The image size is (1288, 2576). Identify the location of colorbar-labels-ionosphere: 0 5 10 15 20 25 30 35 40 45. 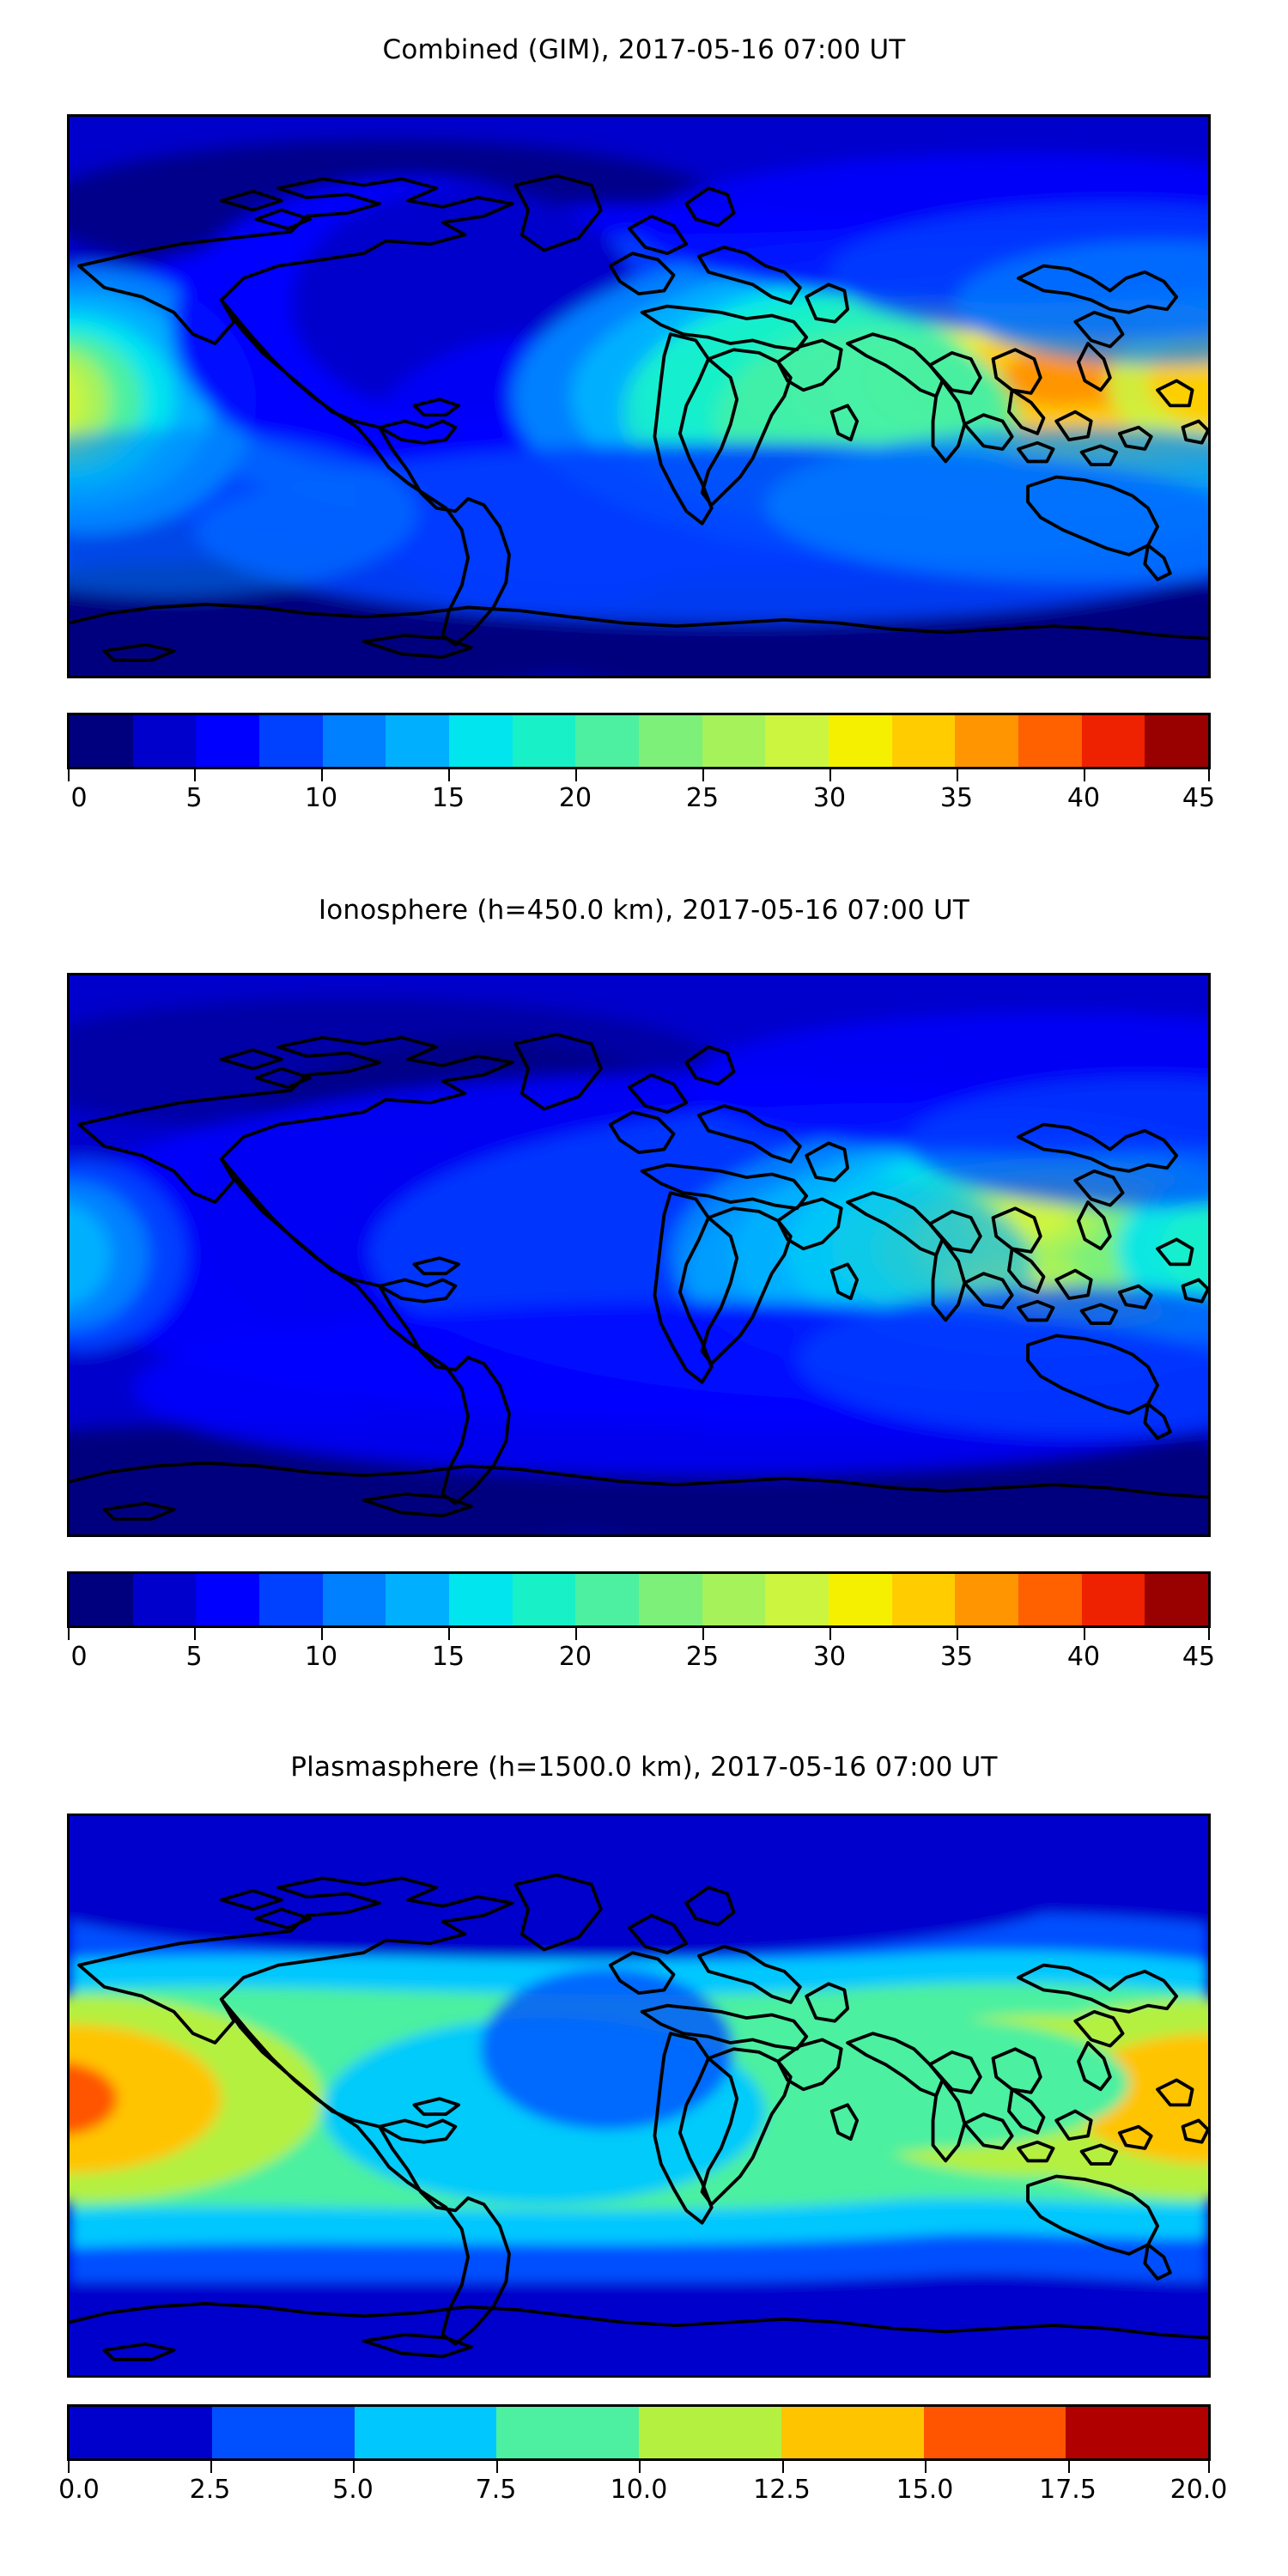
(641, 1660).